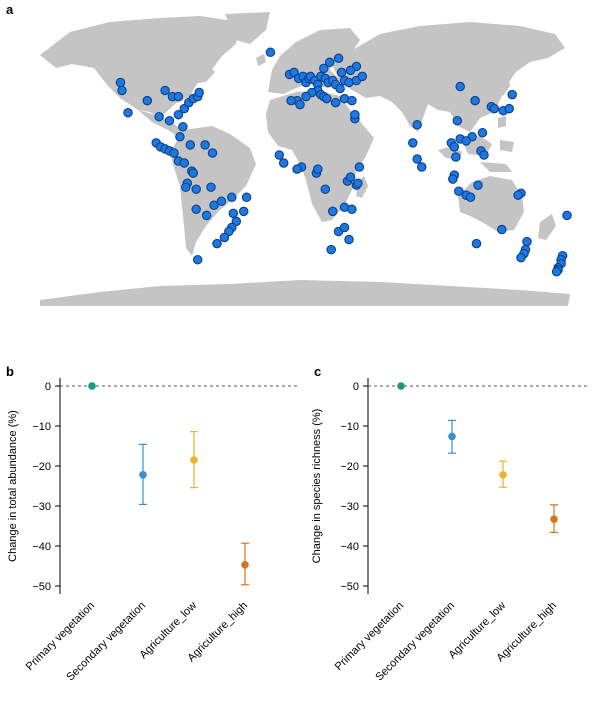  I want to click on panel-label-b: b, so click(10, 371).